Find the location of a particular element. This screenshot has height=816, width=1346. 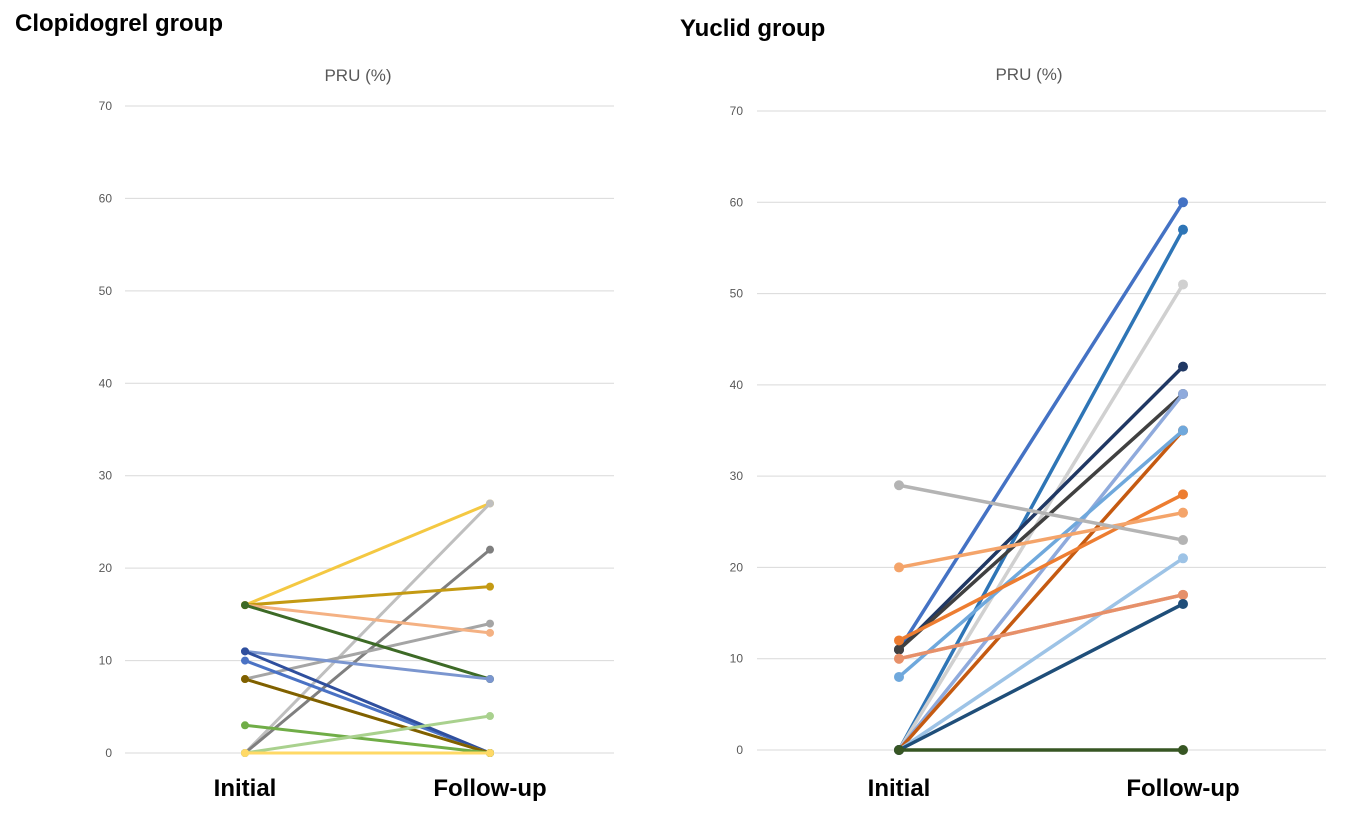

chart-title-clopidogrel: Clopidogrel group is located at coordinates (119, 23).